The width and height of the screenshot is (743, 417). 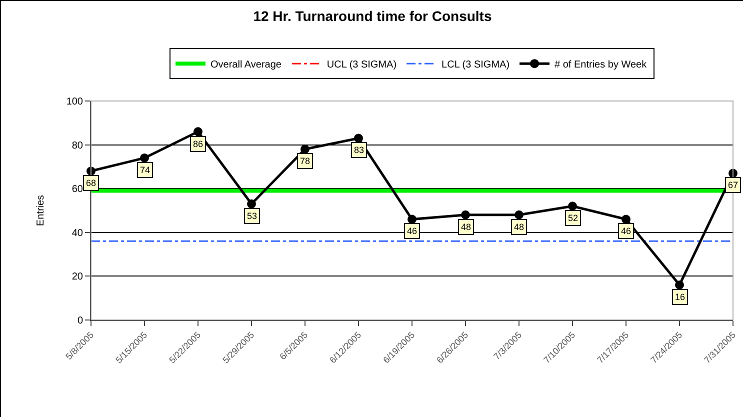 What do you see at coordinates (78, 277) in the screenshot?
I see `y-tick-label: 20` at bounding box center [78, 277].